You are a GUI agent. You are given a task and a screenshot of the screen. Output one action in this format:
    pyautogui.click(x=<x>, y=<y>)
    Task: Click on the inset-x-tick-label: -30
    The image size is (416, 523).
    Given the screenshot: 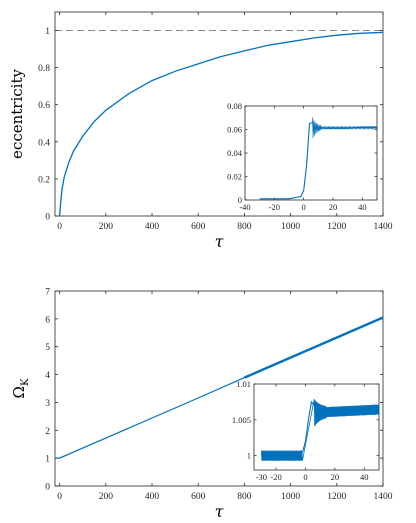 What is the action you would take?
    pyautogui.click(x=261, y=477)
    